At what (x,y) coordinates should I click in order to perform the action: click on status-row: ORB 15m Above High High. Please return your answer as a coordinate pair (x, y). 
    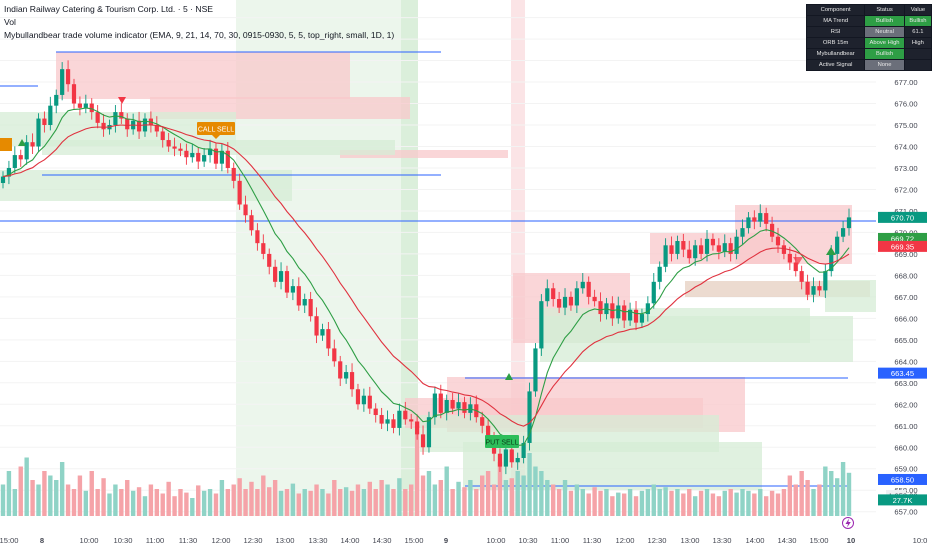
    Looking at the image, I should click on (868, 43).